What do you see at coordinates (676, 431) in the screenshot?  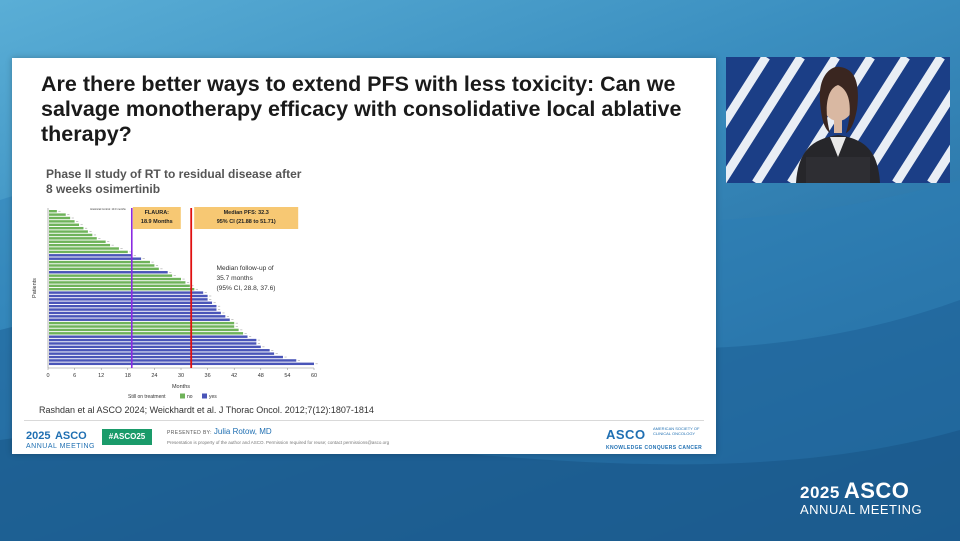 I see `org-full-name: AMERICAN SOCIETY OF CLINICAL ONCOLOGY` at bounding box center [676, 431].